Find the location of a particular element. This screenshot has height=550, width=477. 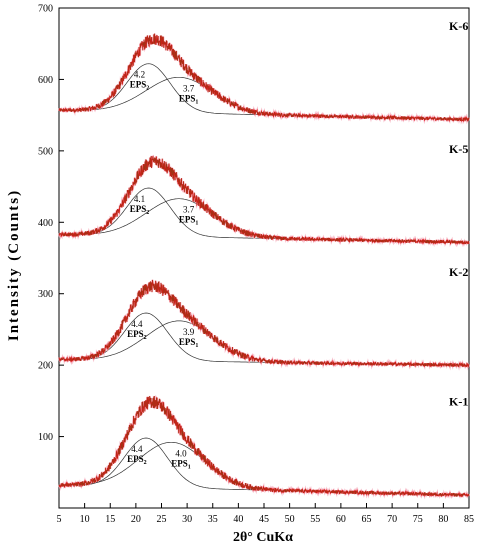

d-spacing-label: 4.1 is located at coordinates (139, 199).